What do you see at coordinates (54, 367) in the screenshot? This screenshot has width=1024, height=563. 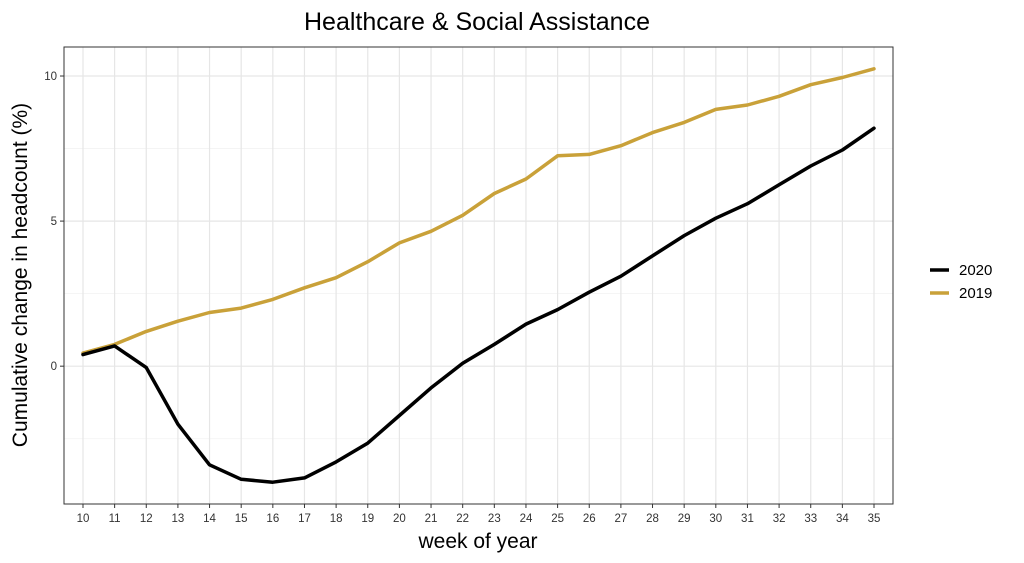 I see `y-tick-label: 0` at bounding box center [54, 367].